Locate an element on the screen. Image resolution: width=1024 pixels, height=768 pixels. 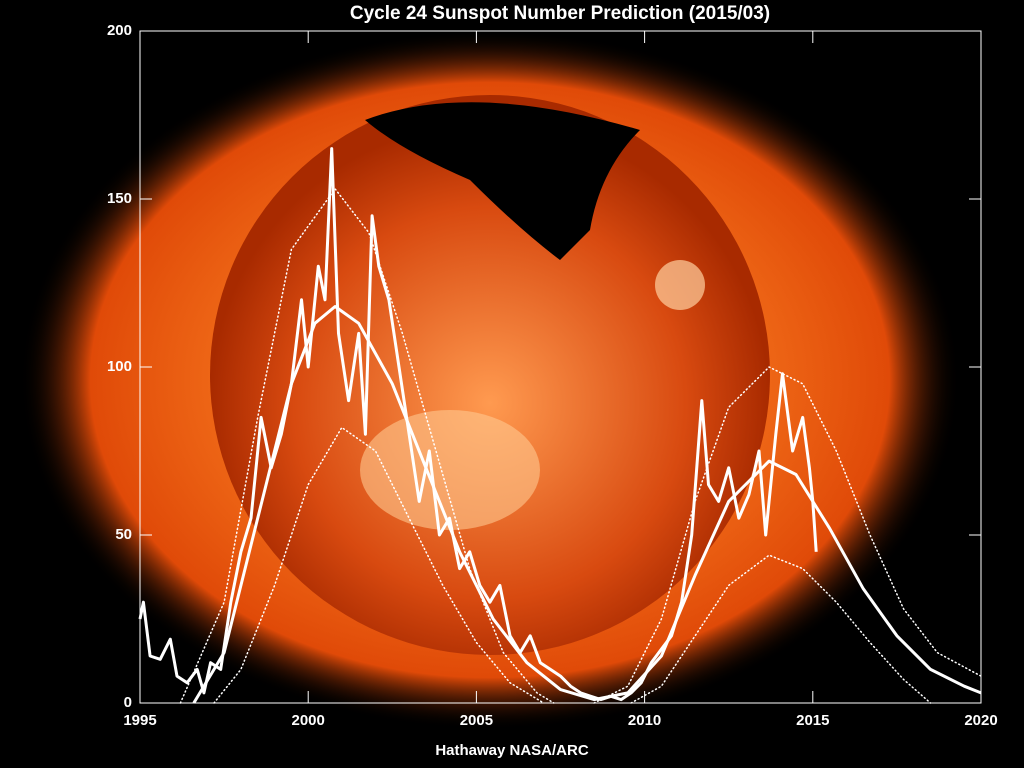
footer: Hathaway NASA/ARC is located at coordinates (512, 750).